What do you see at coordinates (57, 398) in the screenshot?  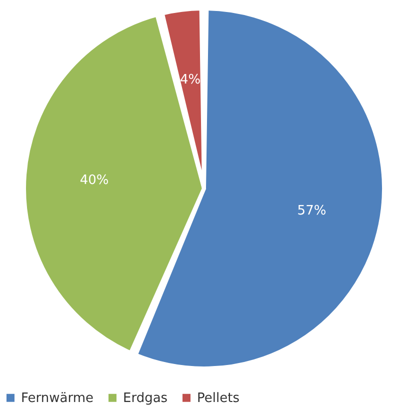 I see `legend-label: Fernwärme` at bounding box center [57, 398].